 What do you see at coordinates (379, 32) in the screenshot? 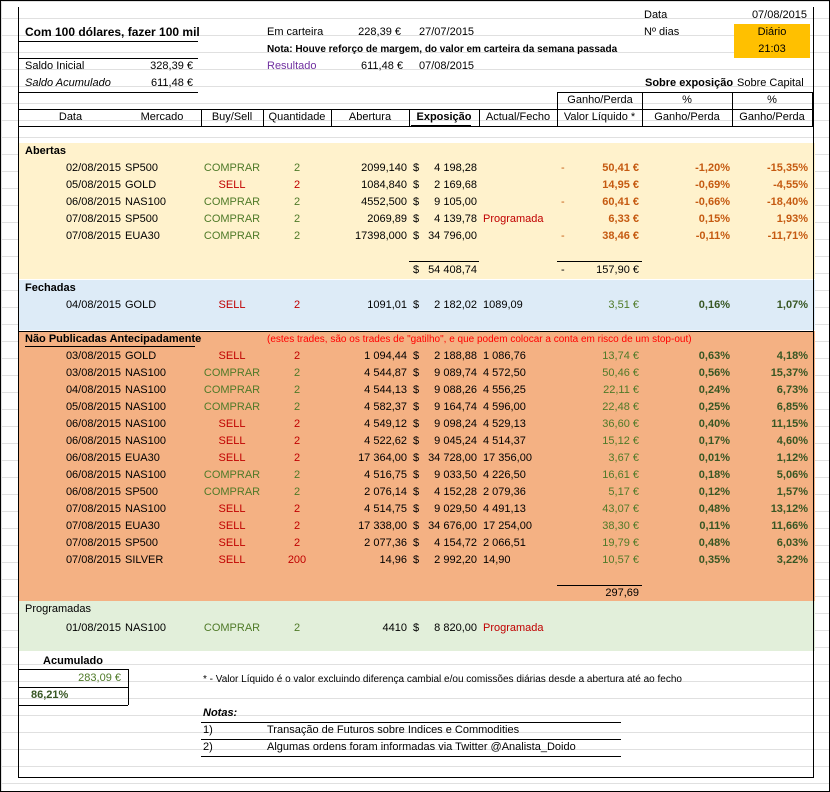
I see `em-carteira-value: 228,39 €` at bounding box center [379, 32].